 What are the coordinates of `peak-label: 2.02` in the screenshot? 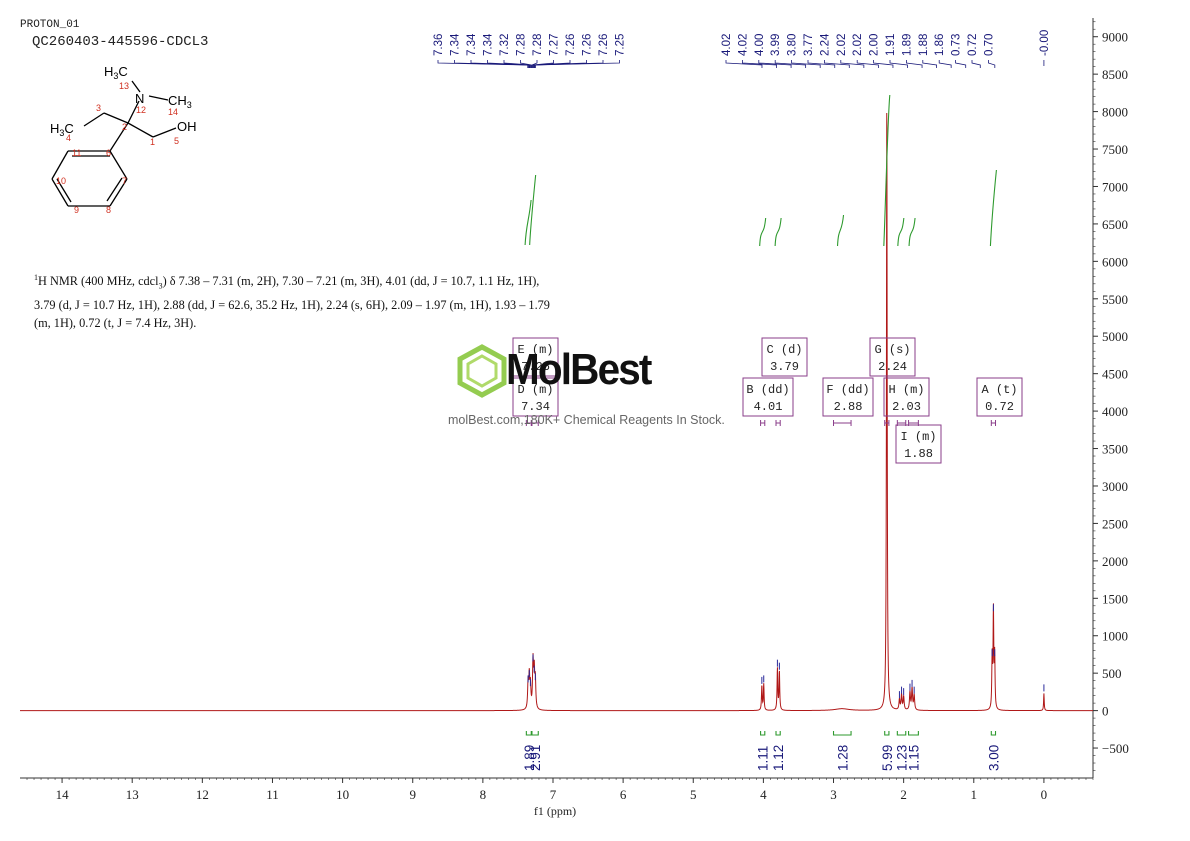 It's located at (842, 45).